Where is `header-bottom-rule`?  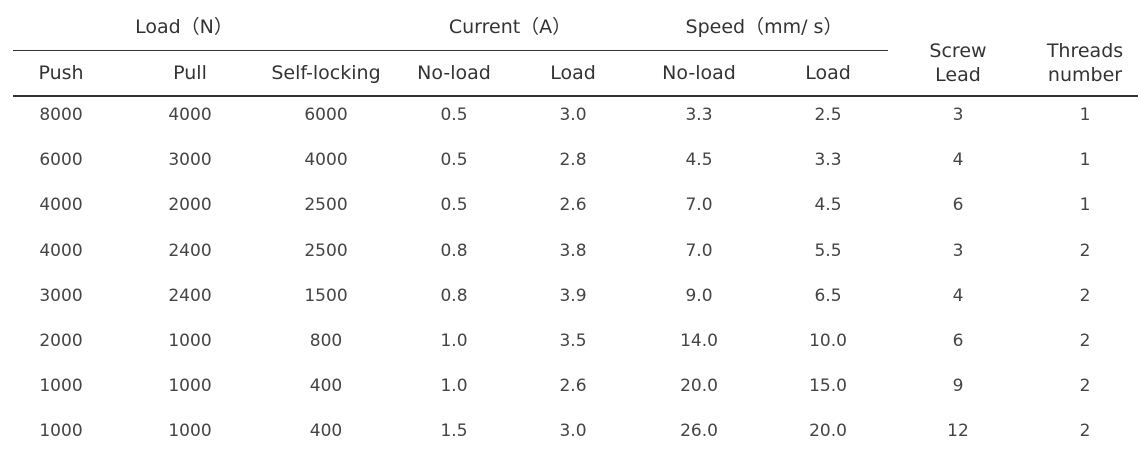 header-bottom-rule is located at coordinates (575, 96).